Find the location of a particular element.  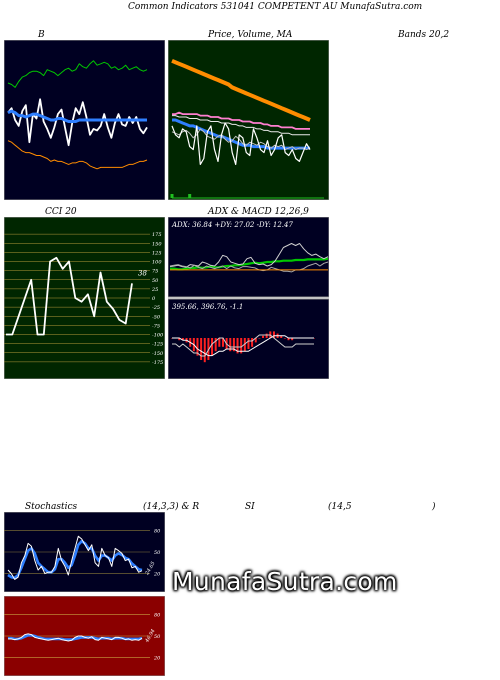

bollinger-price-line is located at coordinates (77, 122).